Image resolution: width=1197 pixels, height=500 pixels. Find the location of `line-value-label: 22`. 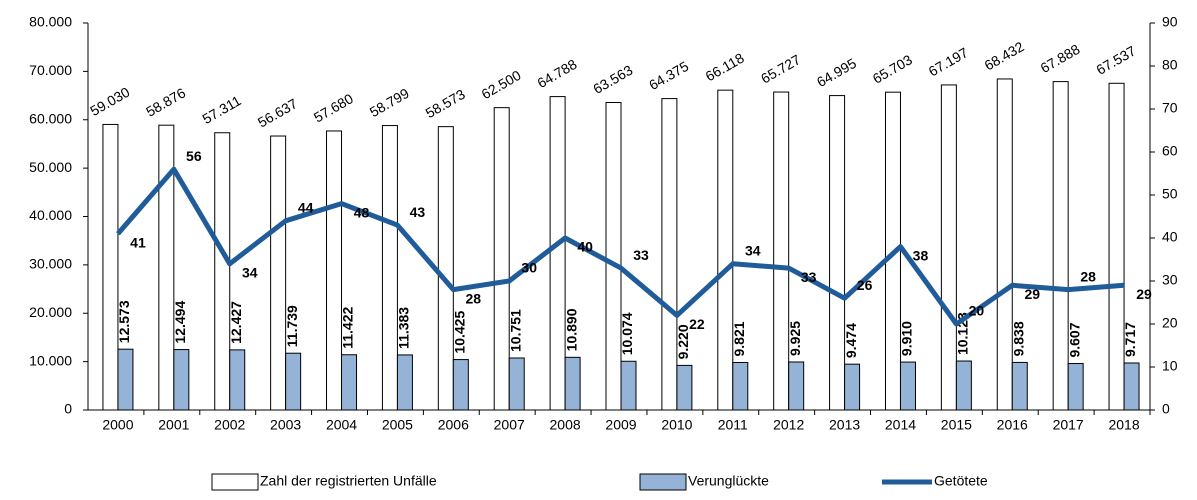

line-value-label: 22 is located at coordinates (697, 324).